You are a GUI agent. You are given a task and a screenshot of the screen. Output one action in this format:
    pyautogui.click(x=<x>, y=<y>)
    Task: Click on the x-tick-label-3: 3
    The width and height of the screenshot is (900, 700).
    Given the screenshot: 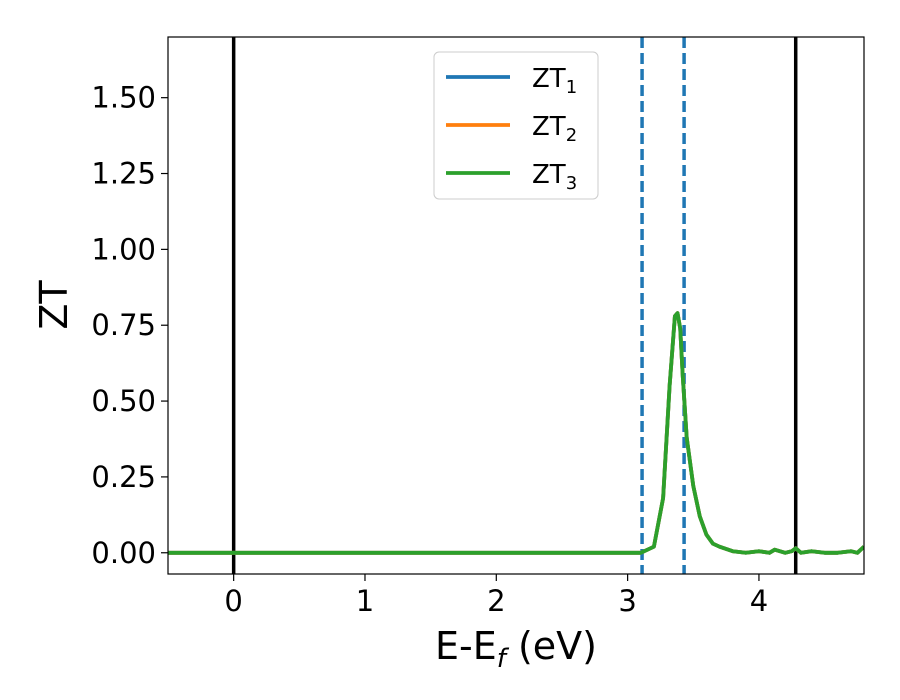 What is the action you would take?
    pyautogui.click(x=627, y=601)
    